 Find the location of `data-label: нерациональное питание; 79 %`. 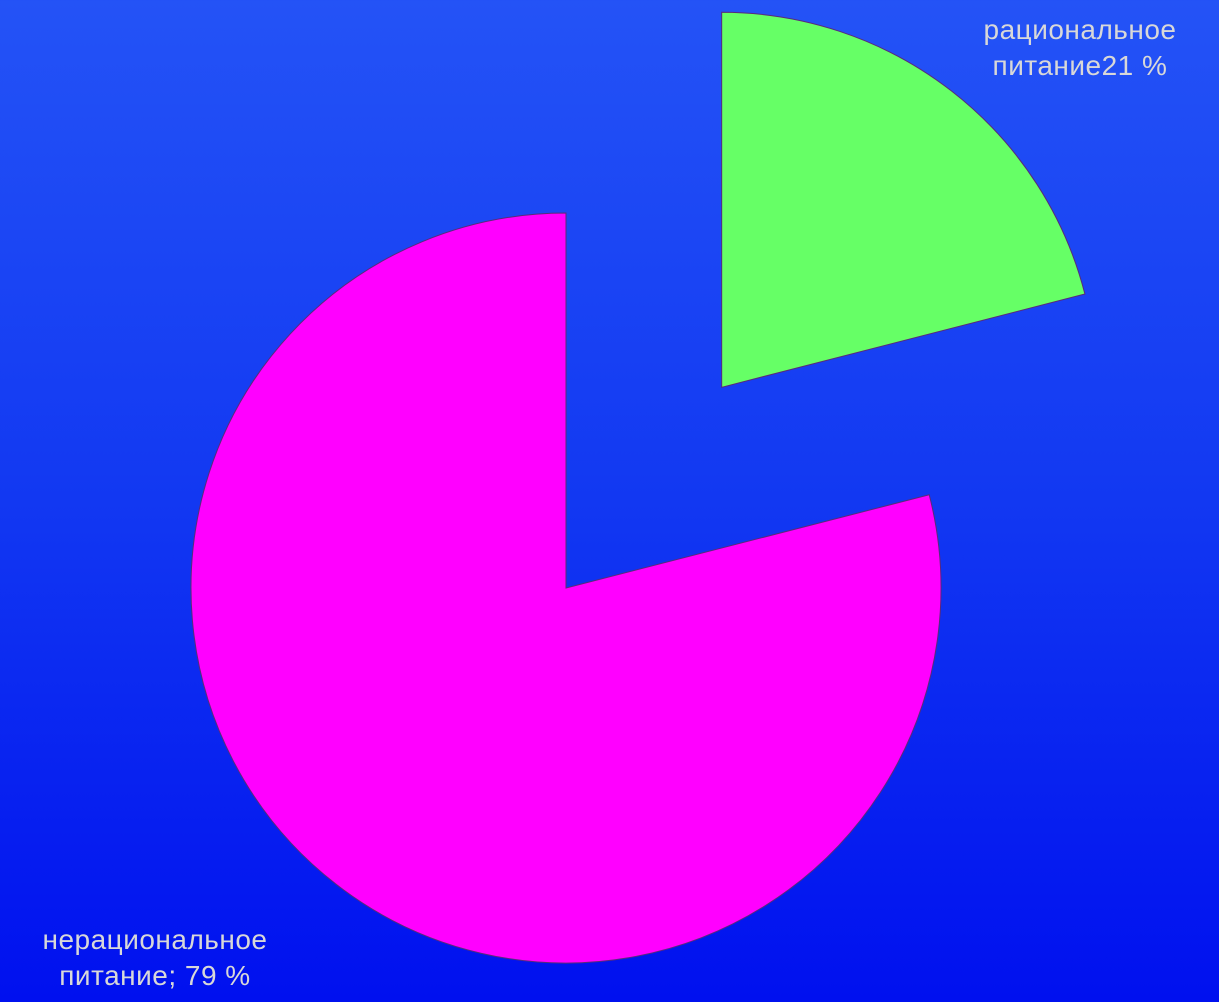

data-label: нерациональное питание; 79 % is located at coordinates (155, 957).